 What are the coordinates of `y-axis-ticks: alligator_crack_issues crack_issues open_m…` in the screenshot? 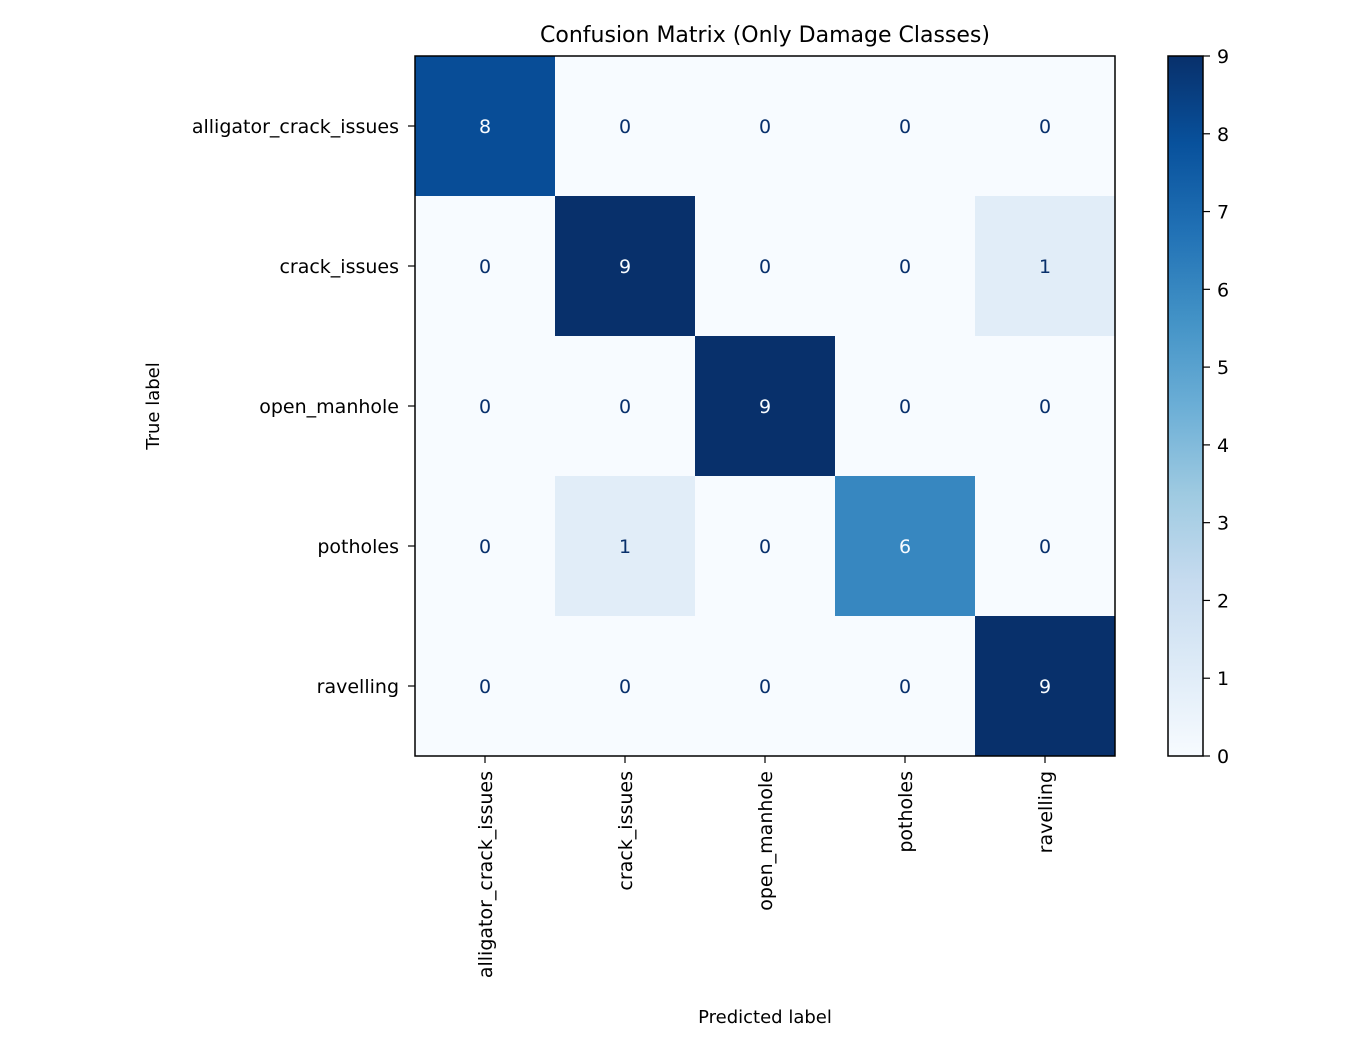 It's located at (303, 407).